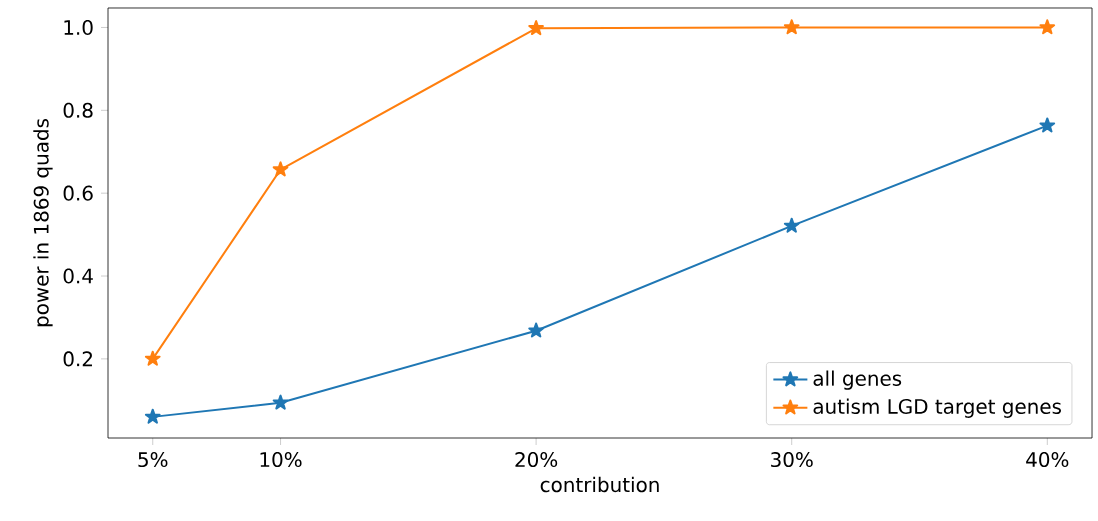  I want to click on x-axis-title: contribution, so click(599, 484).